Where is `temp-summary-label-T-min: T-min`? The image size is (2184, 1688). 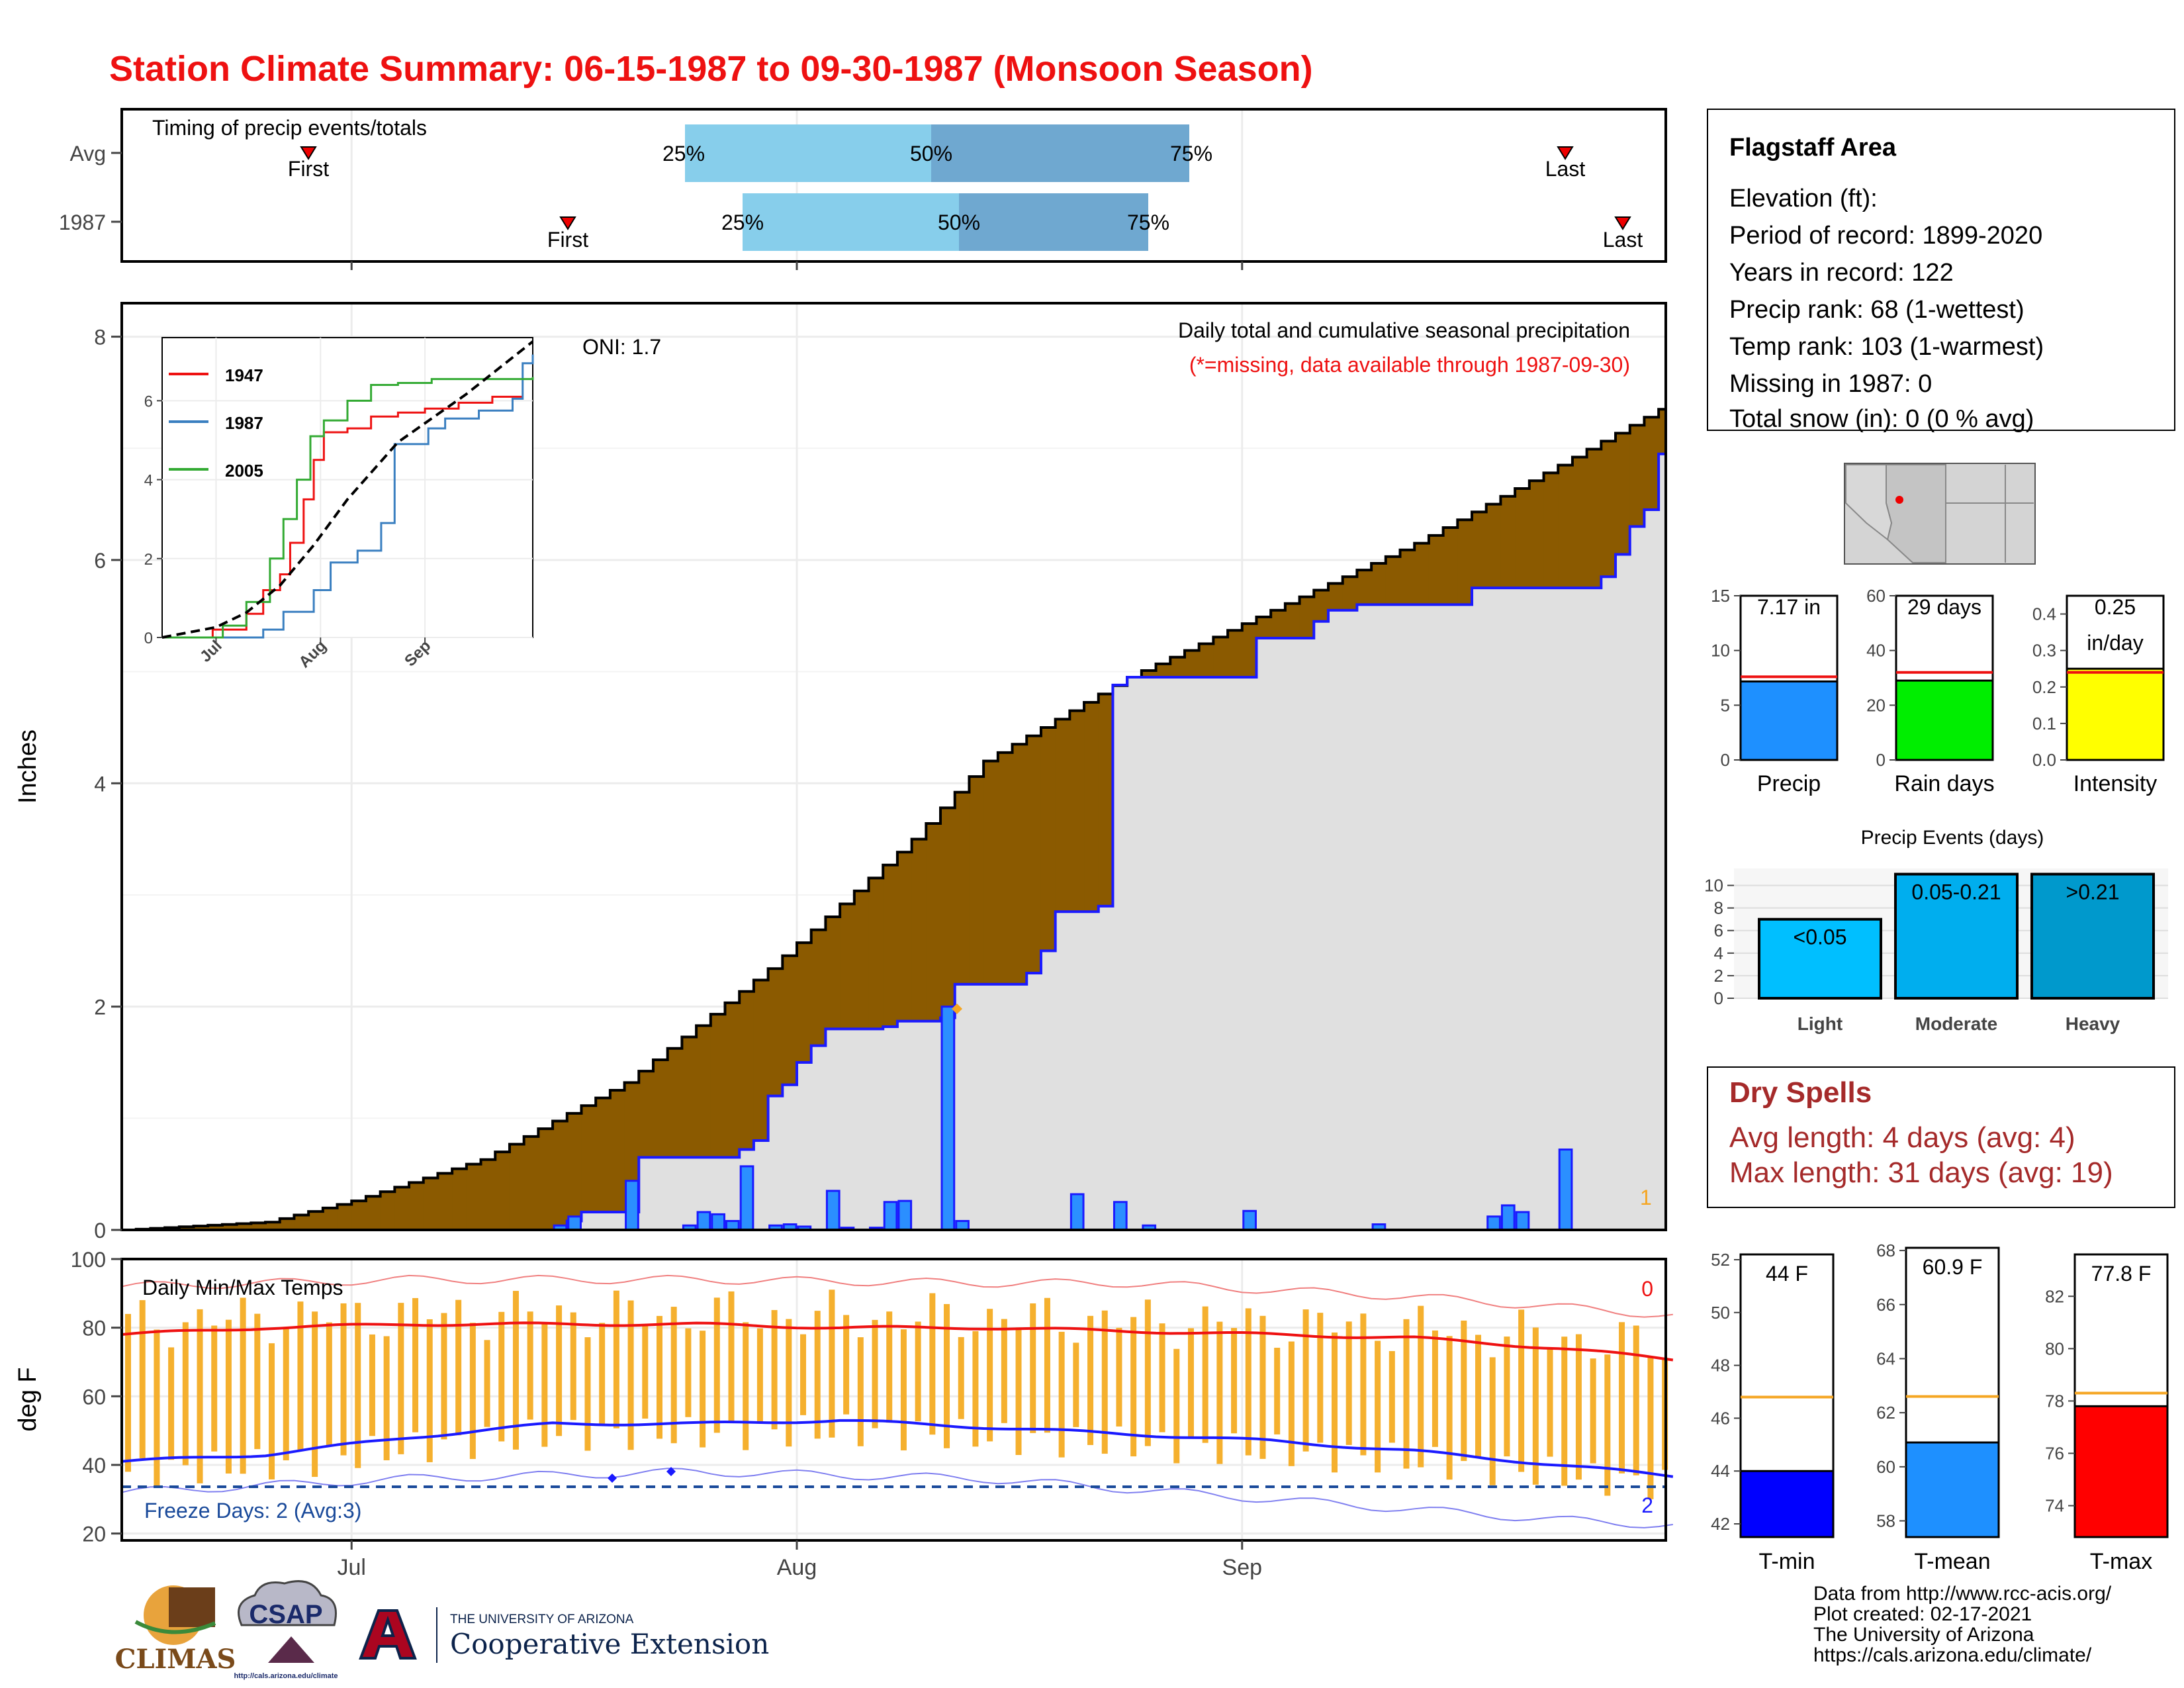
temp-summary-label-T-min: T-min is located at coordinates (1787, 1561).